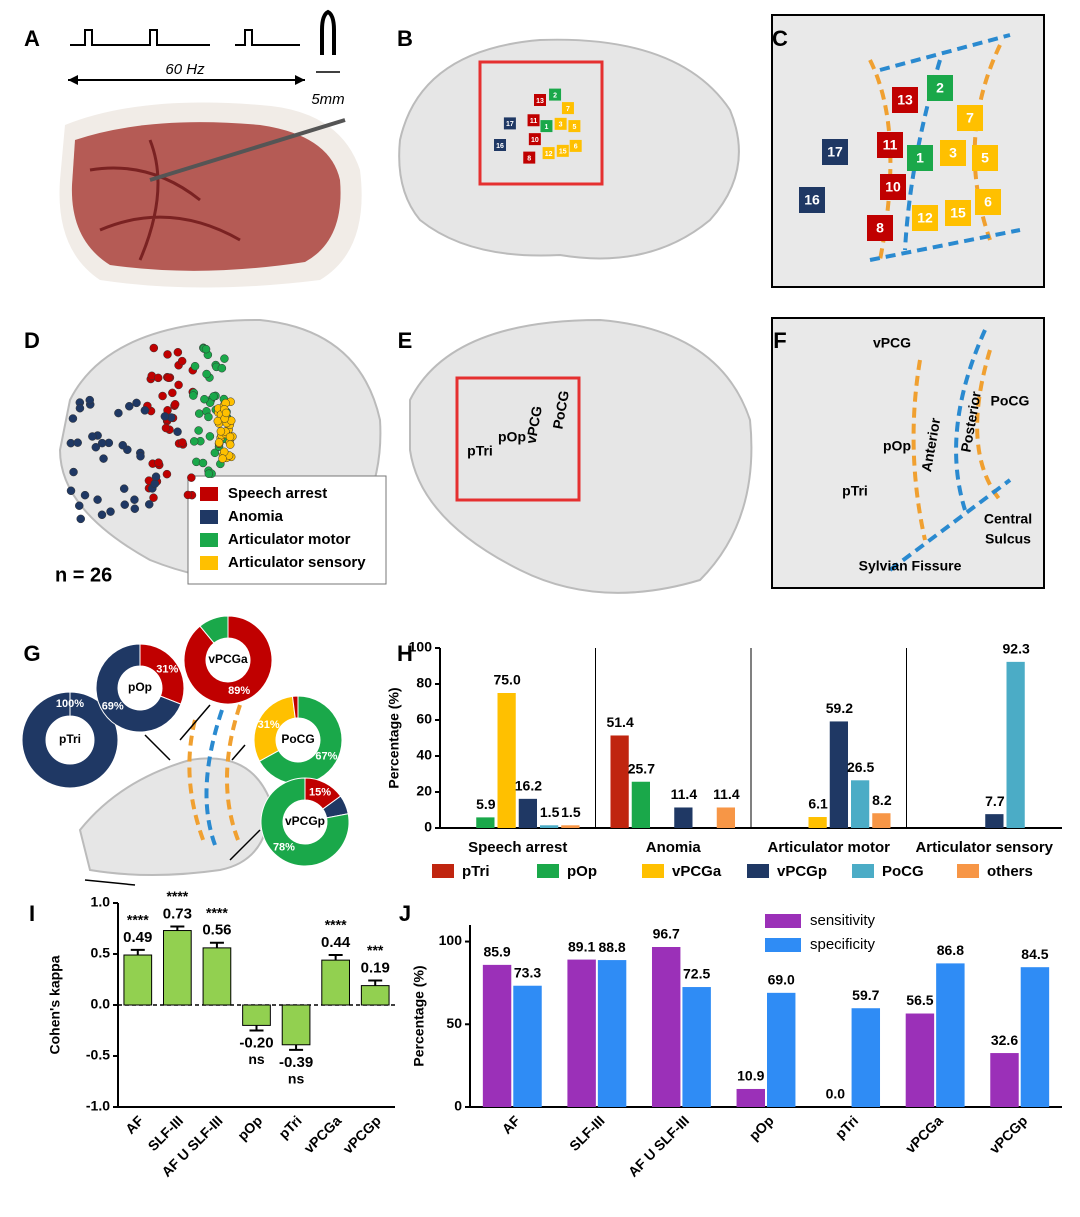 The height and width of the screenshot is (1217, 1080). I want to click on region-label: vPCG, so click(892, 343).